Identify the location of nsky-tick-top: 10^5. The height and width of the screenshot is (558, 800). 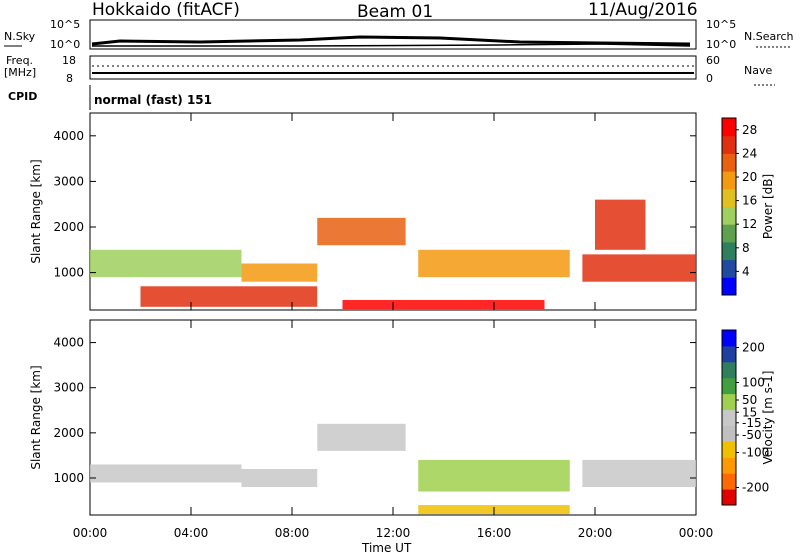
(65, 24).